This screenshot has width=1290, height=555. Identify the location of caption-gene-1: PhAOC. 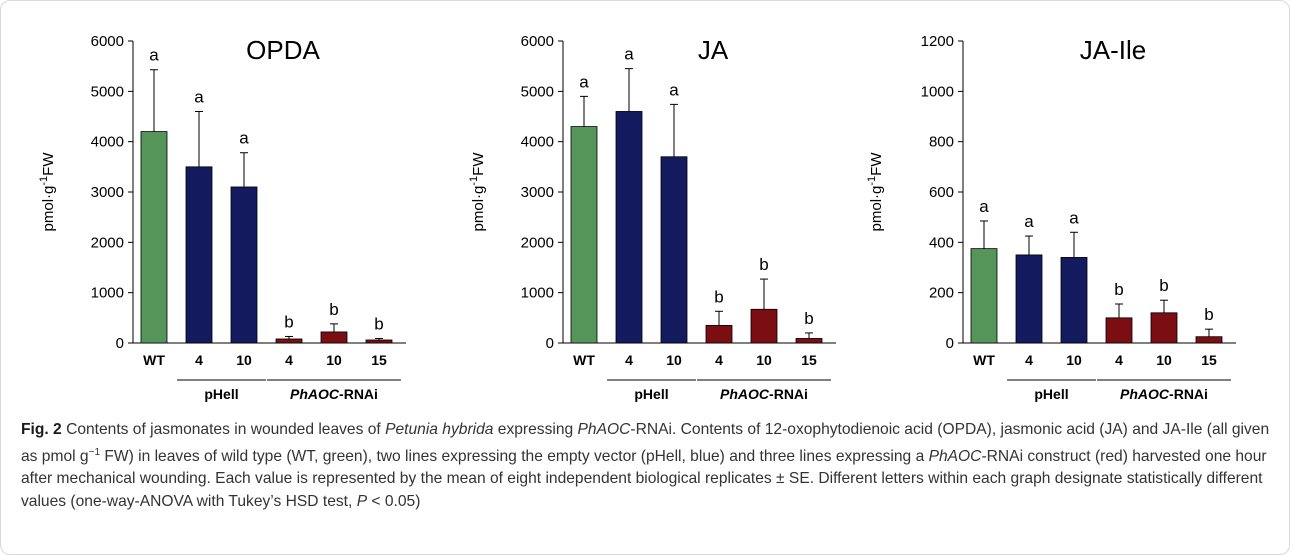
(604, 429).